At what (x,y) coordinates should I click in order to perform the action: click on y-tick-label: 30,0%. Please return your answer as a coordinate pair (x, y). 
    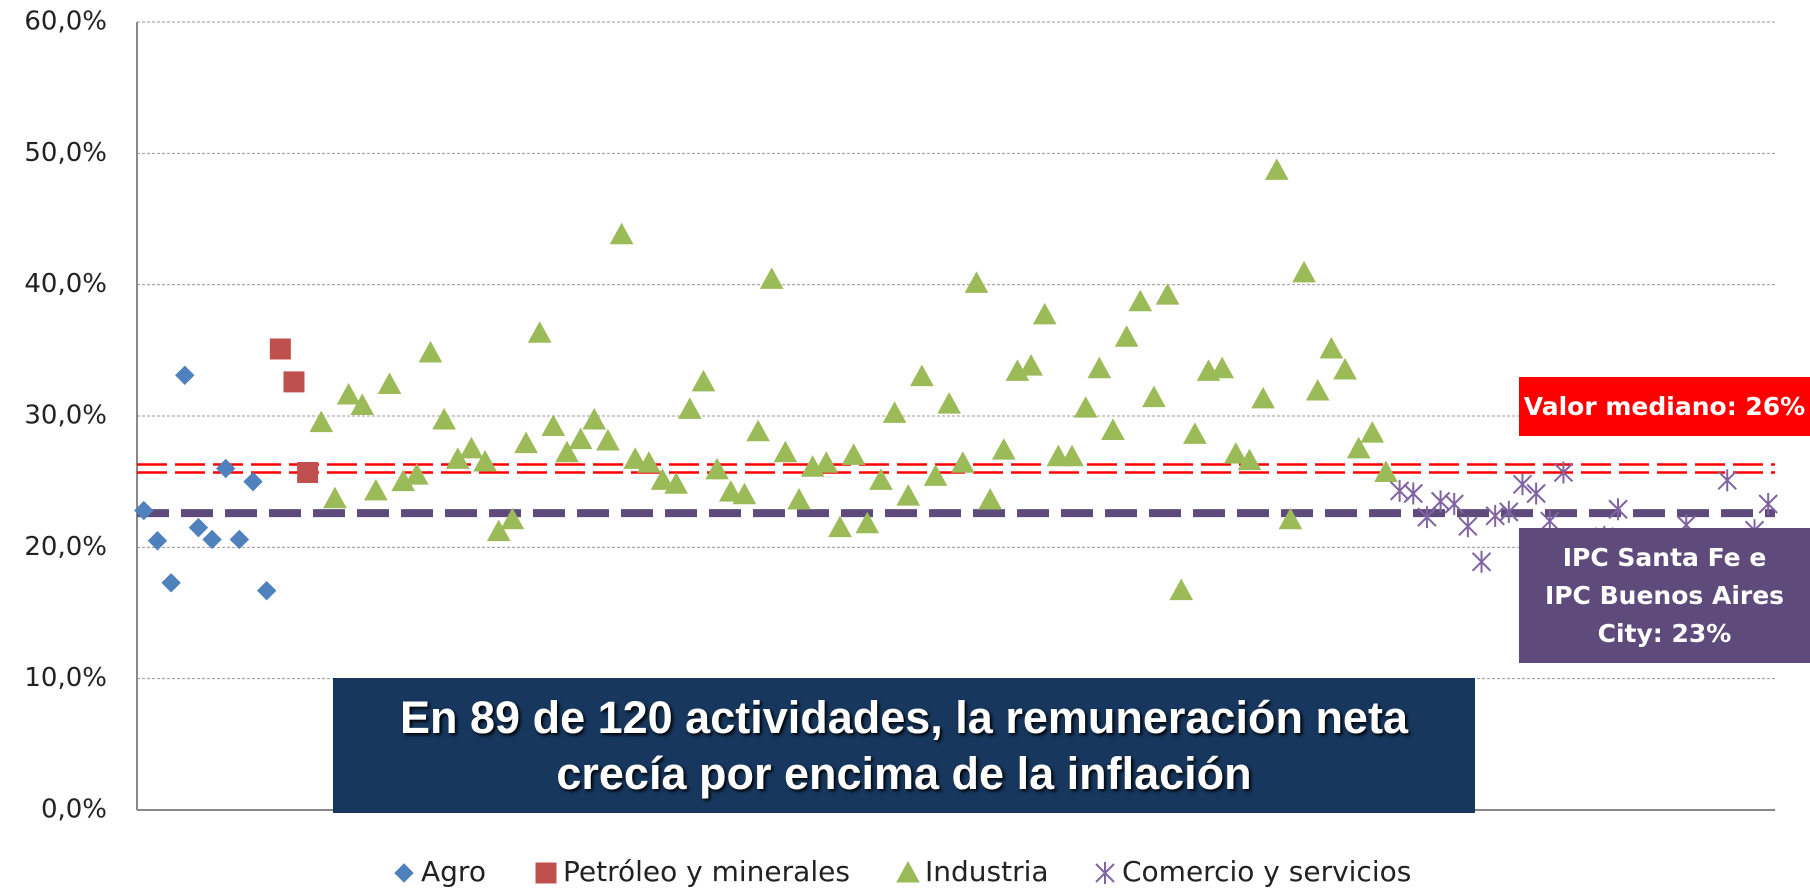
    Looking at the image, I should click on (65, 416).